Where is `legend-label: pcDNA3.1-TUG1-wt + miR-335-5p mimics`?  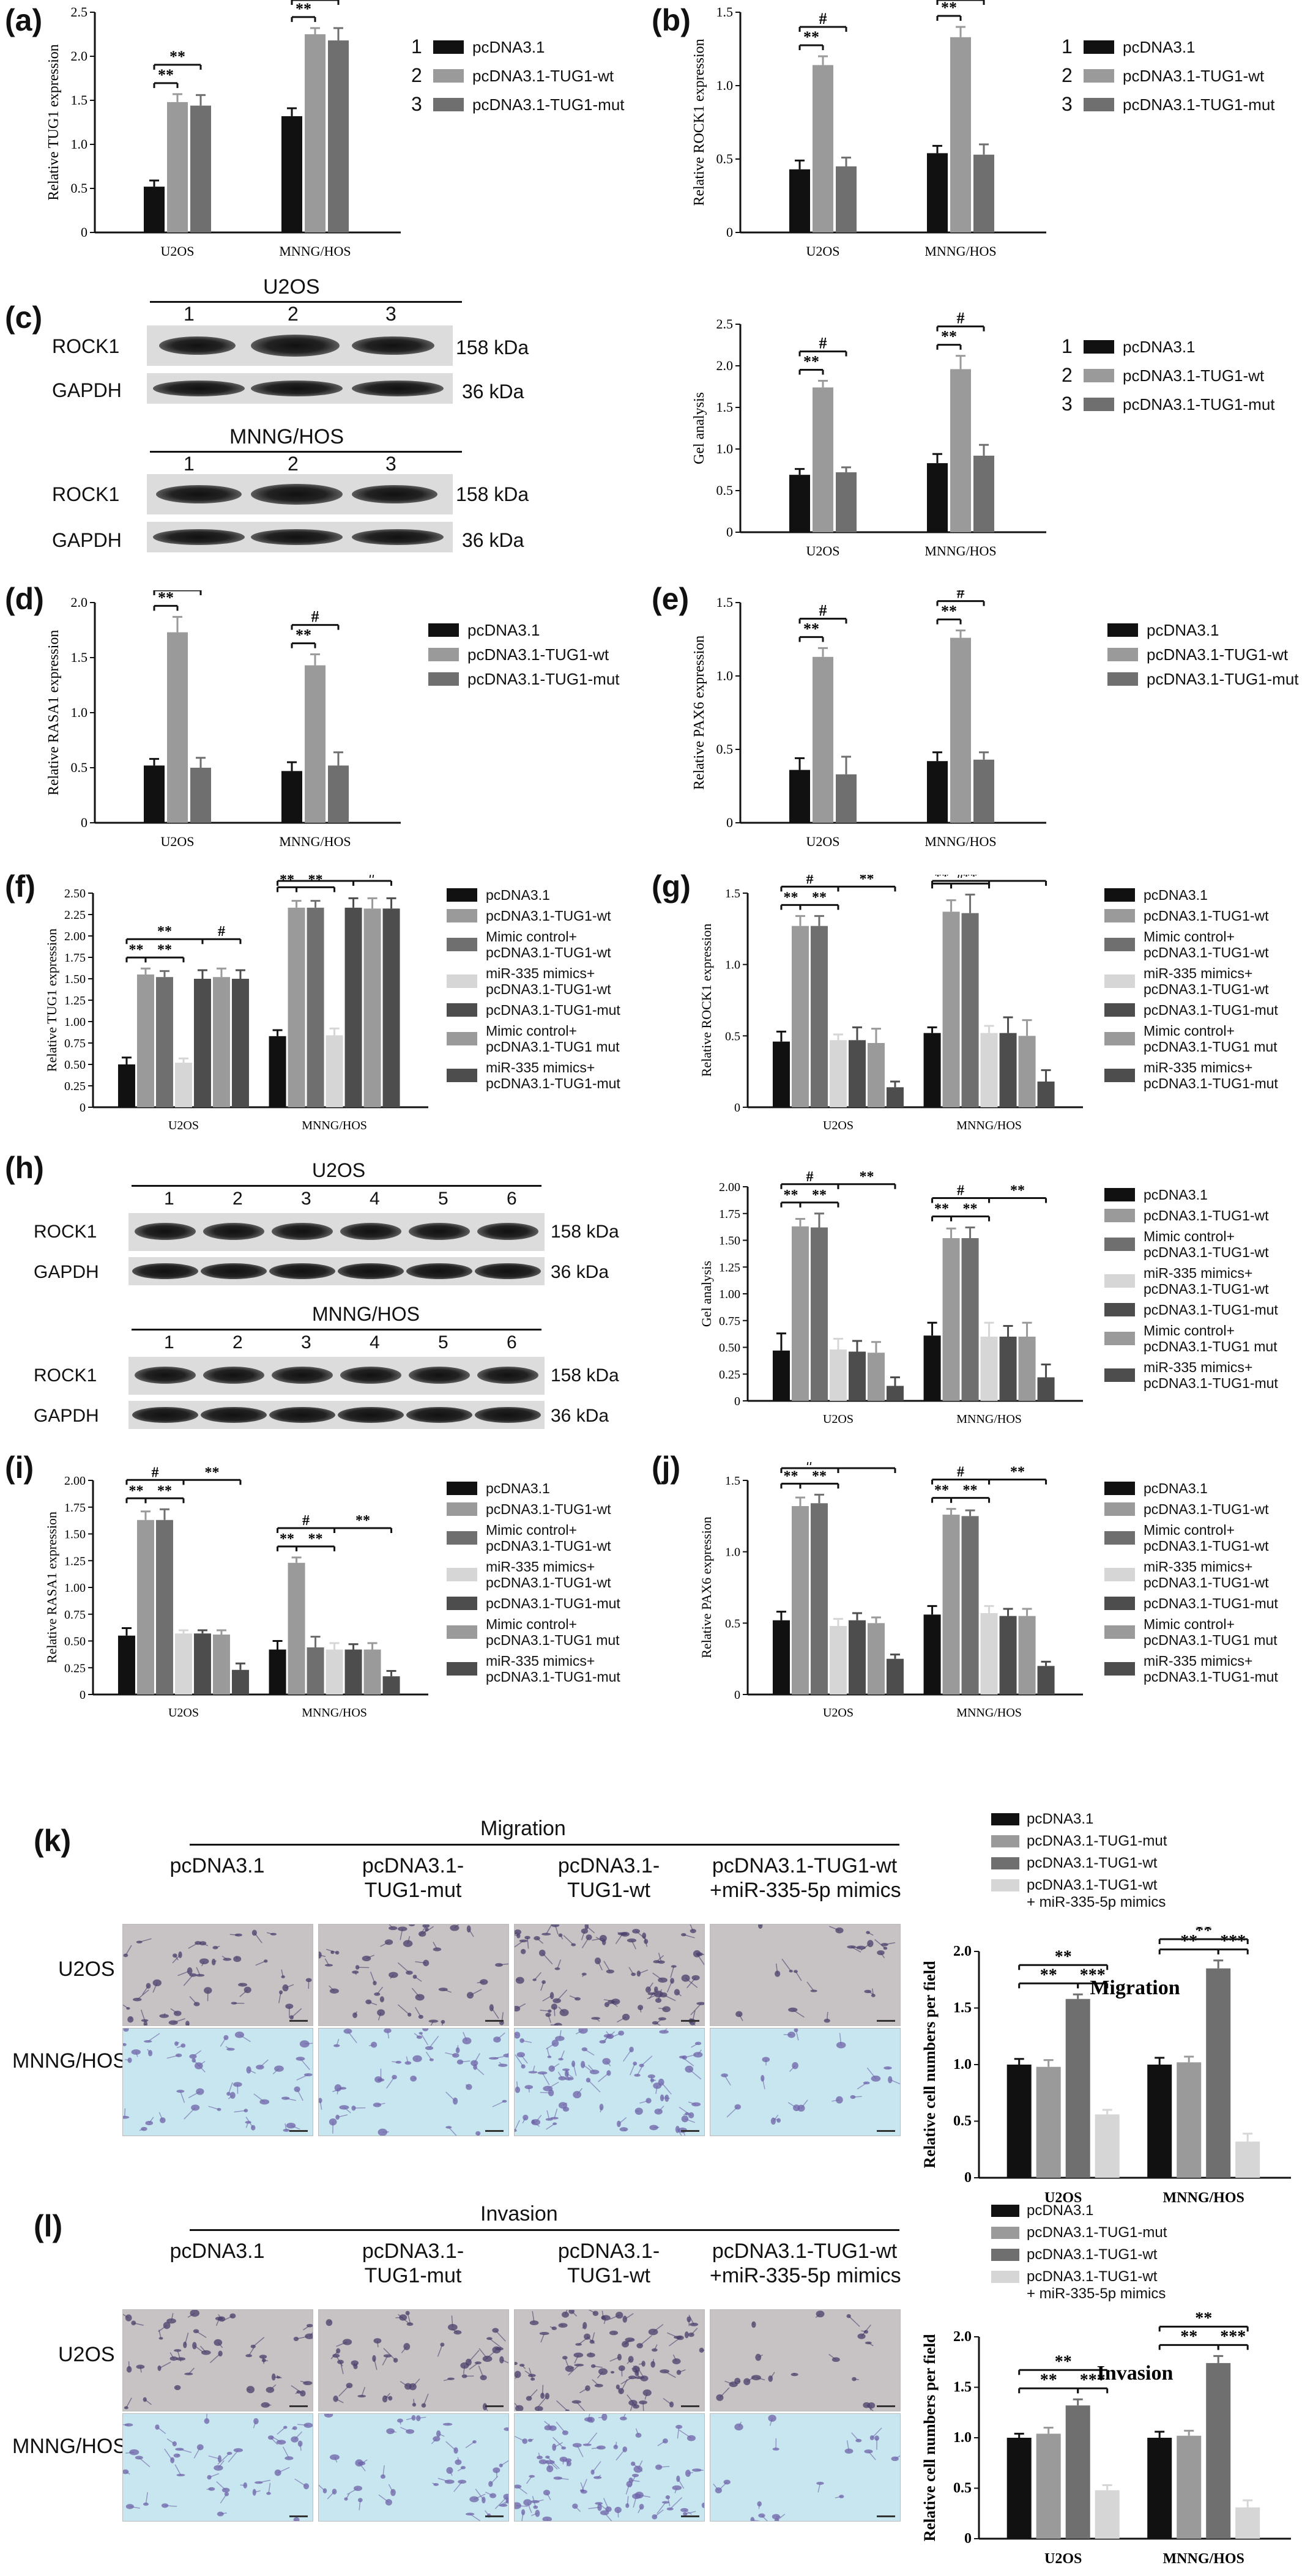
legend-label: pcDNA3.1-TUG1-wt + miR-335-5p mimics is located at coordinates (1096, 2285).